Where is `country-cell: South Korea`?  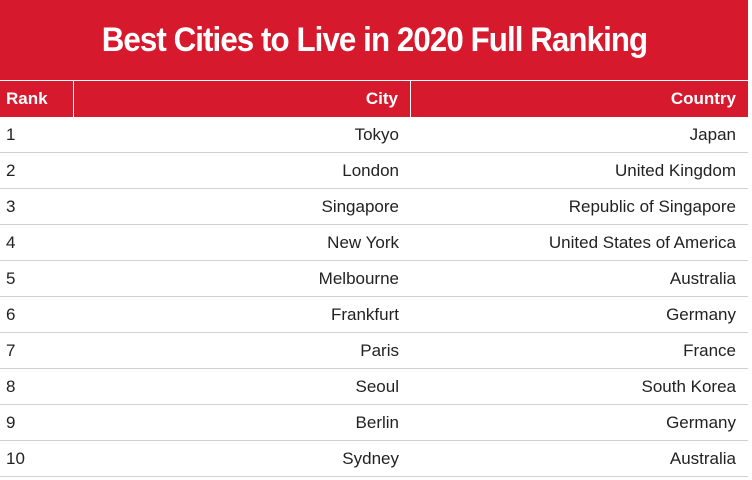
country-cell: South Korea is located at coordinates (688, 386).